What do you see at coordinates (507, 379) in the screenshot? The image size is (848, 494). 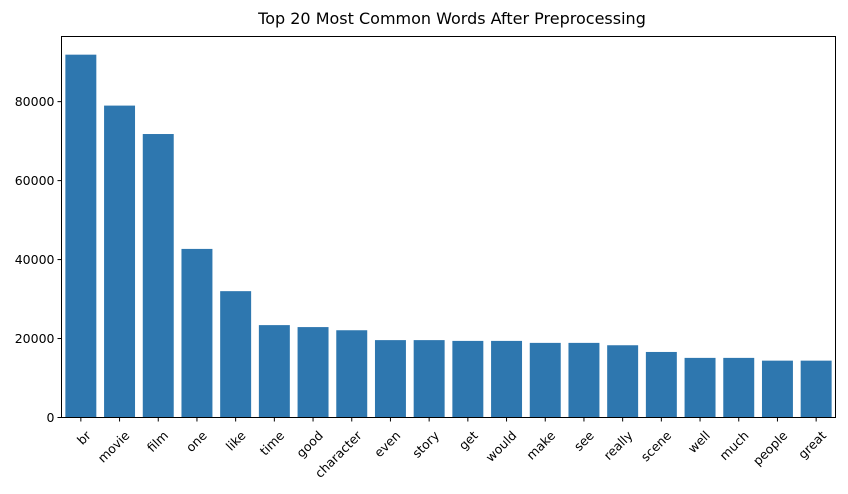 I see `bar-would` at bounding box center [507, 379].